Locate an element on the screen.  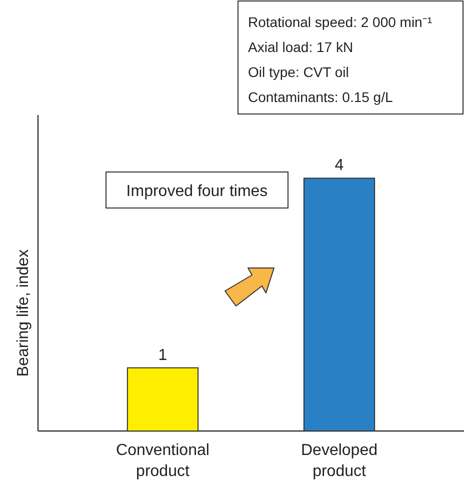
text: Contaminants: 0.15 g/L is located at coordinates (320, 97).